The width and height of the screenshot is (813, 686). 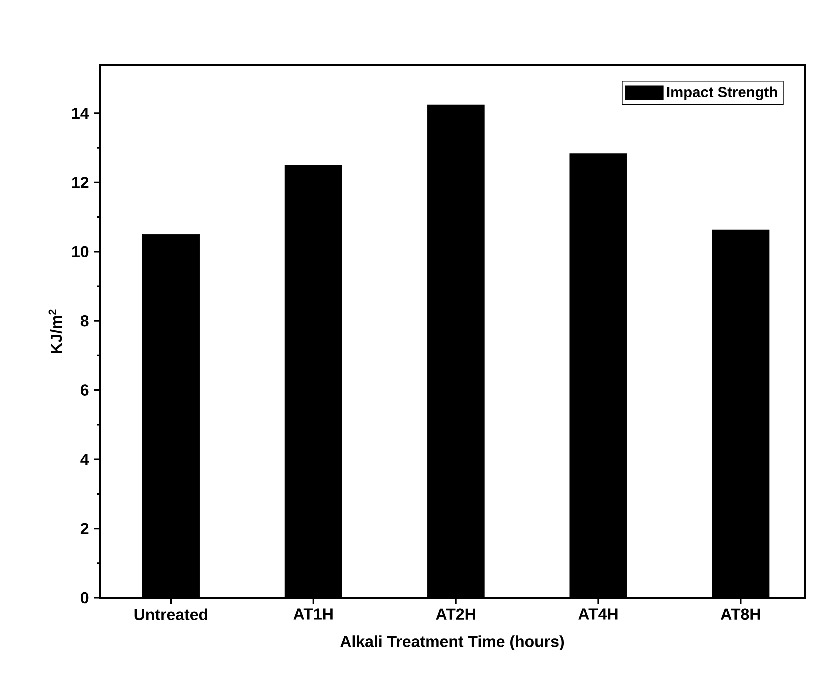 What do you see at coordinates (598, 614) in the screenshot?
I see `x-tick-label: AT4H` at bounding box center [598, 614].